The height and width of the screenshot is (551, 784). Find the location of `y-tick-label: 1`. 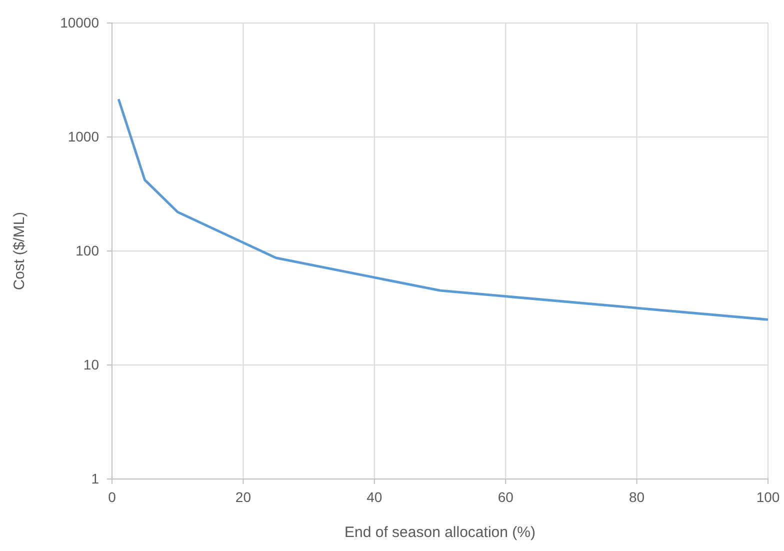

y-tick-label: 1 is located at coordinates (95, 478).